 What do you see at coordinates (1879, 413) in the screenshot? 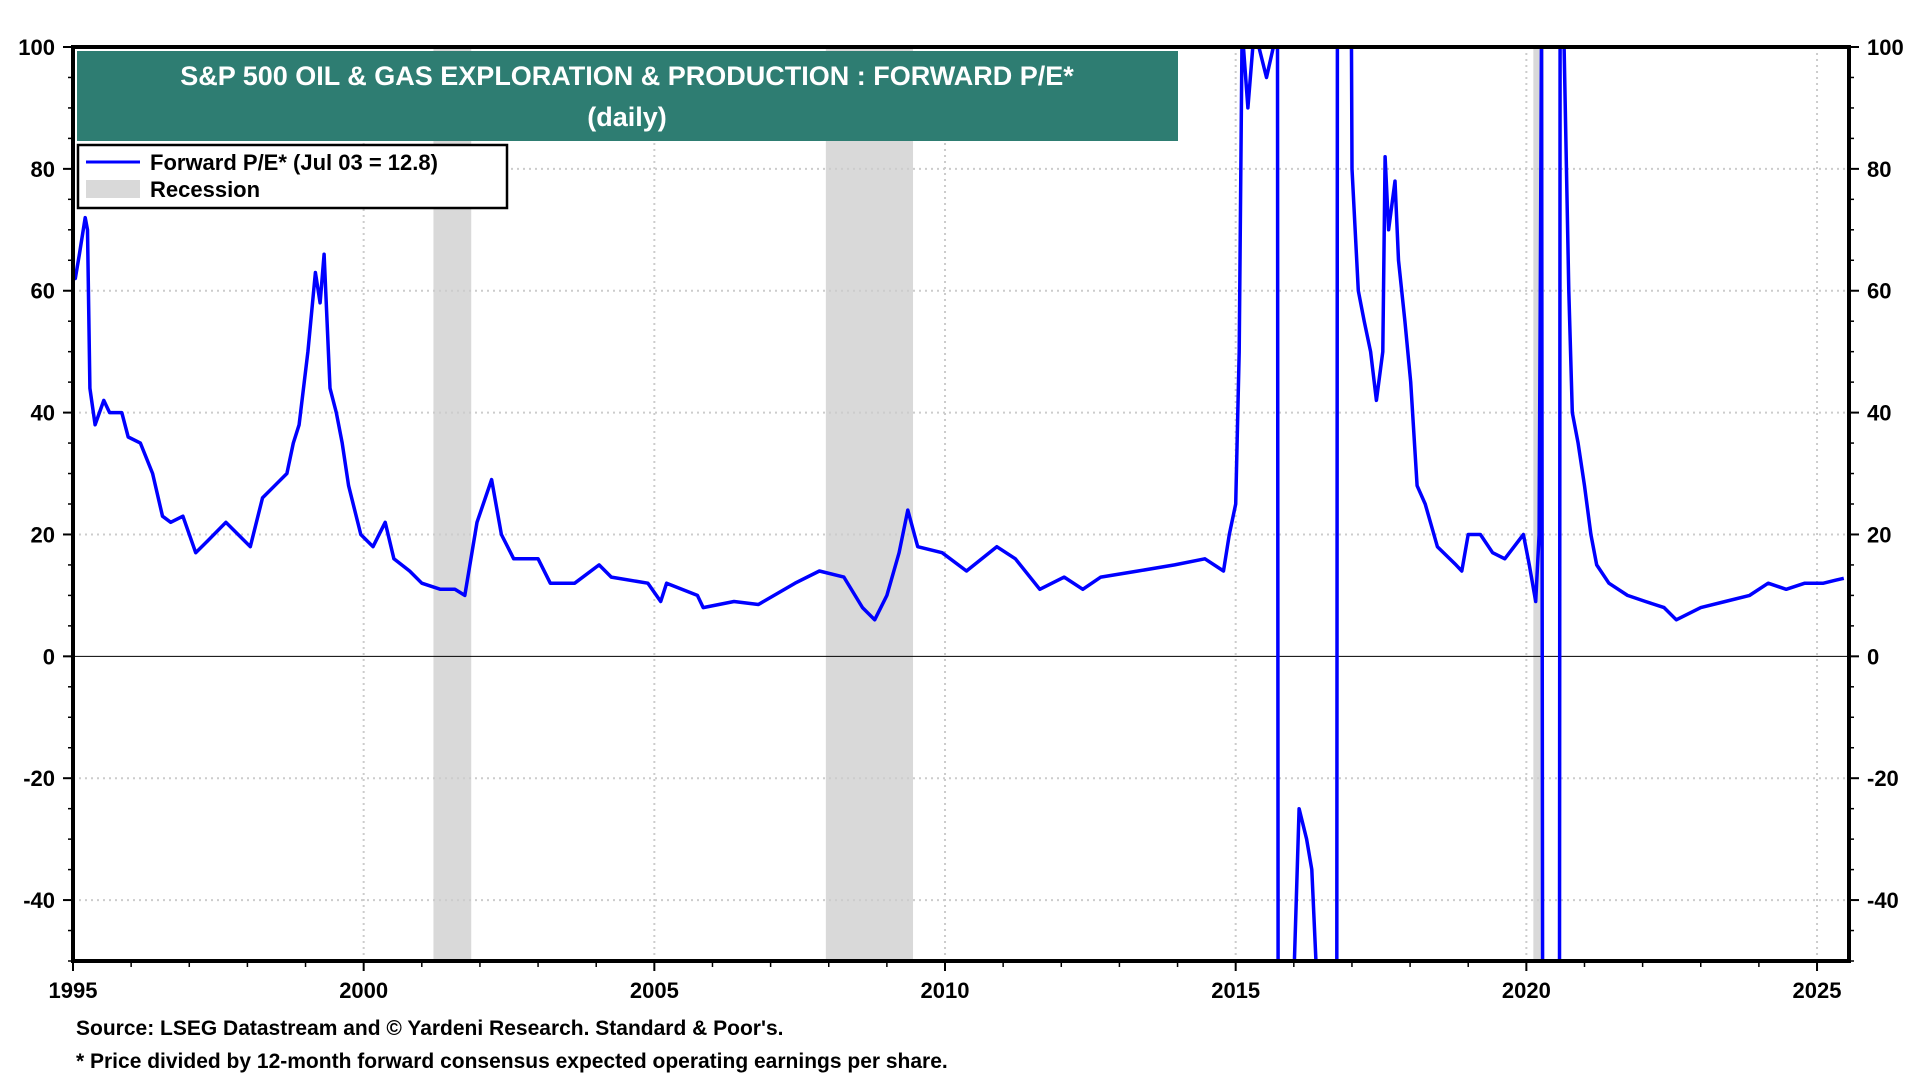
I see `y-tick-label-right: 40` at bounding box center [1879, 413].